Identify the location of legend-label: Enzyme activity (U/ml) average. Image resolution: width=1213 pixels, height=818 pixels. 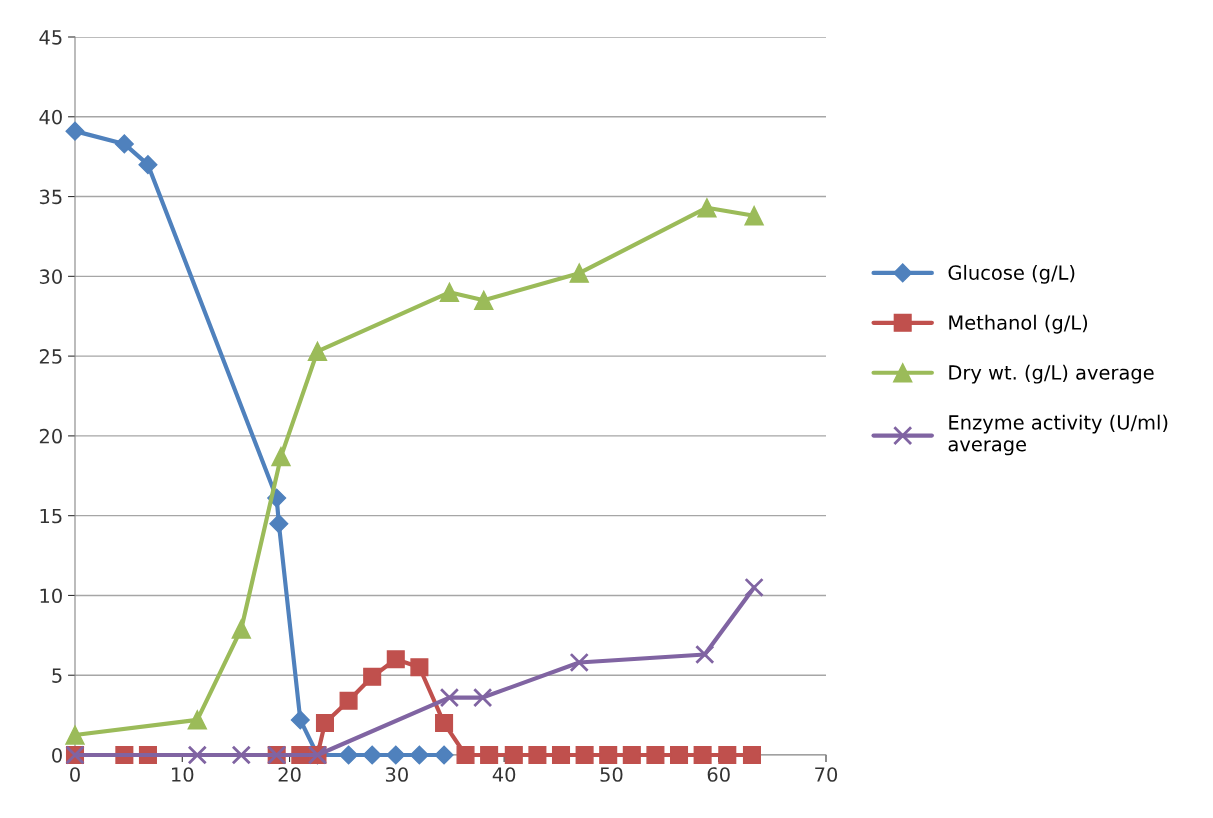
(1058, 435).